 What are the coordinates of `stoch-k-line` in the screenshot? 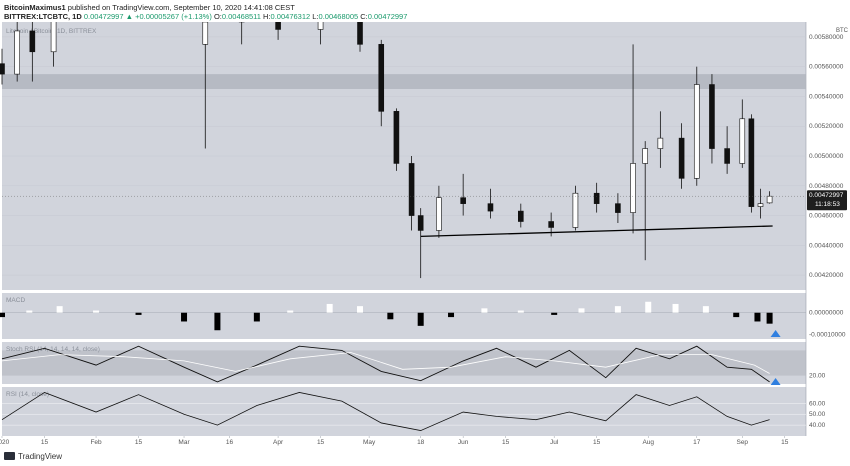 It's located at (385, 364).